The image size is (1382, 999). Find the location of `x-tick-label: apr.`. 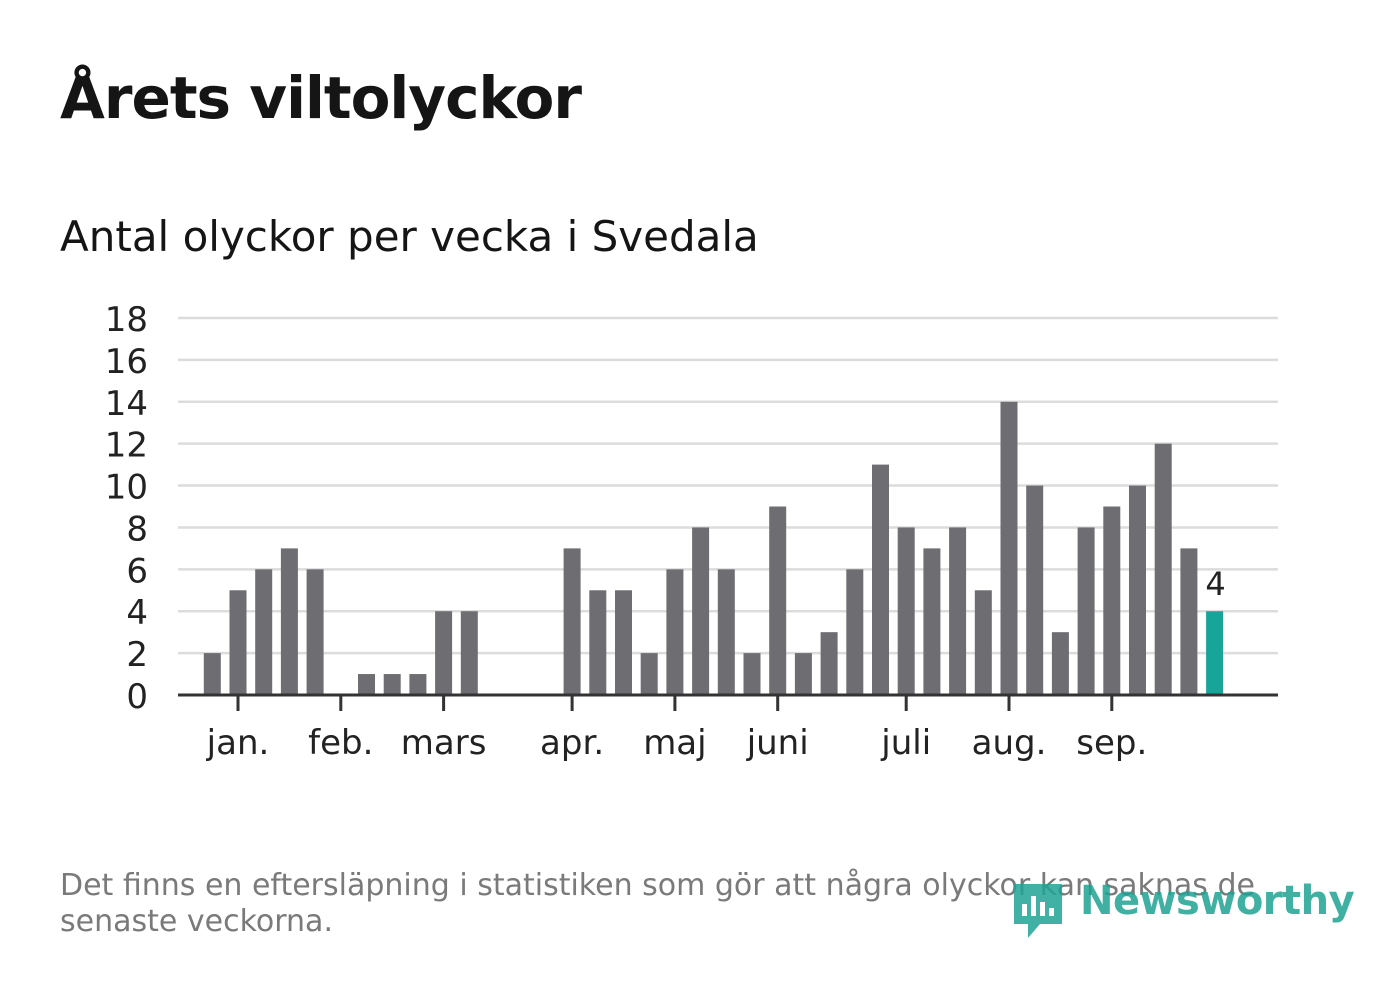

x-tick-label: apr. is located at coordinates (572, 743).